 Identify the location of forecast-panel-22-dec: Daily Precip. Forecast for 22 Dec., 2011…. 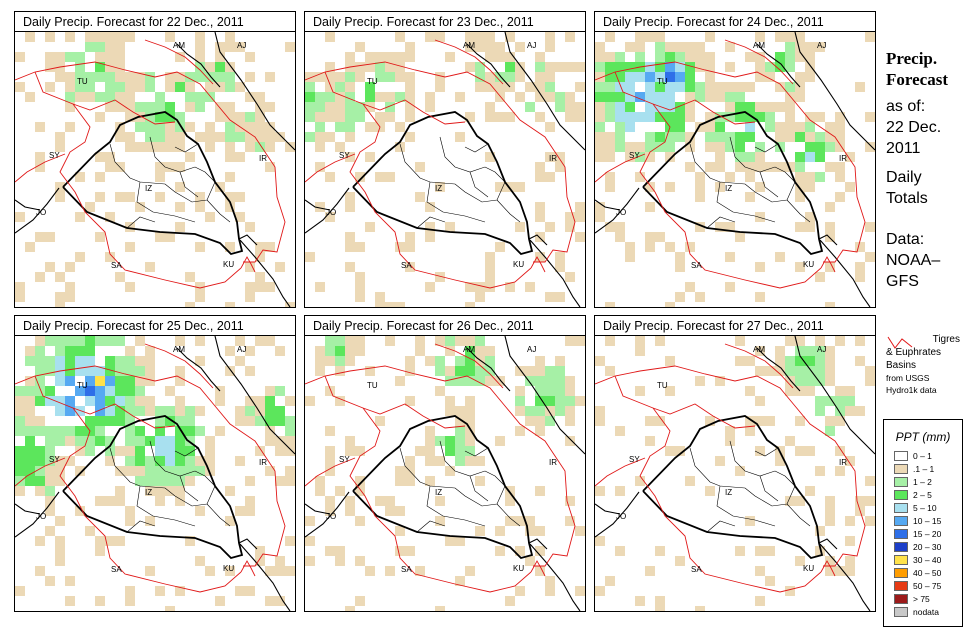
(155, 159).